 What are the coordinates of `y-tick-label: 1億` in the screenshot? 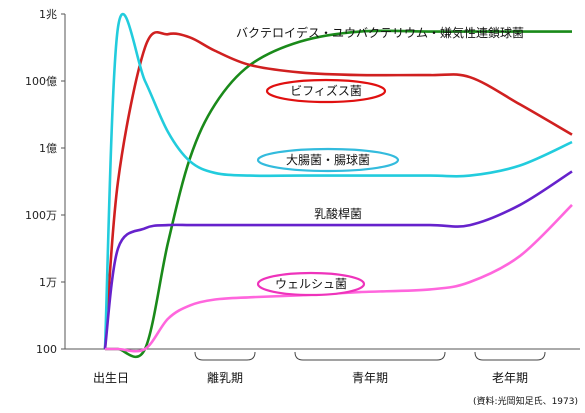 It's located at (48, 148).